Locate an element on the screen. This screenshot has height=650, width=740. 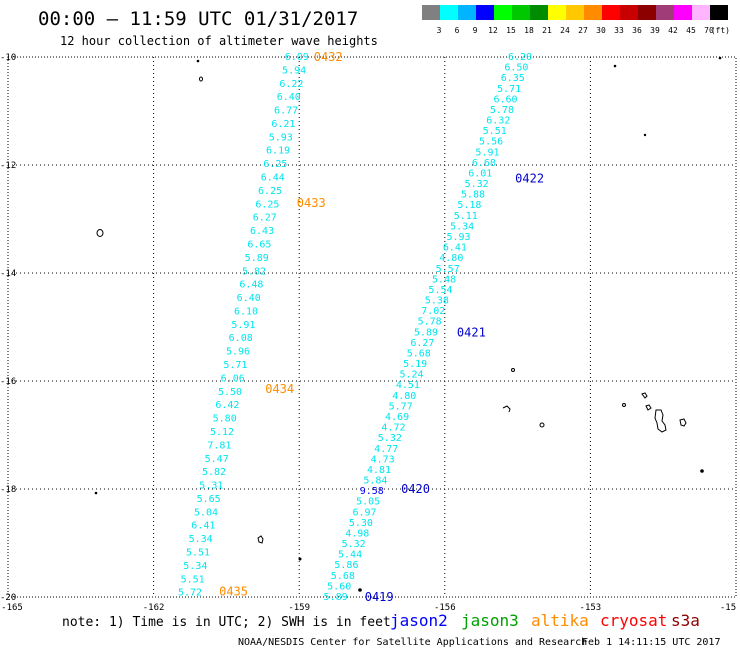
track-time-label: 0420 is located at coordinates (415, 489).